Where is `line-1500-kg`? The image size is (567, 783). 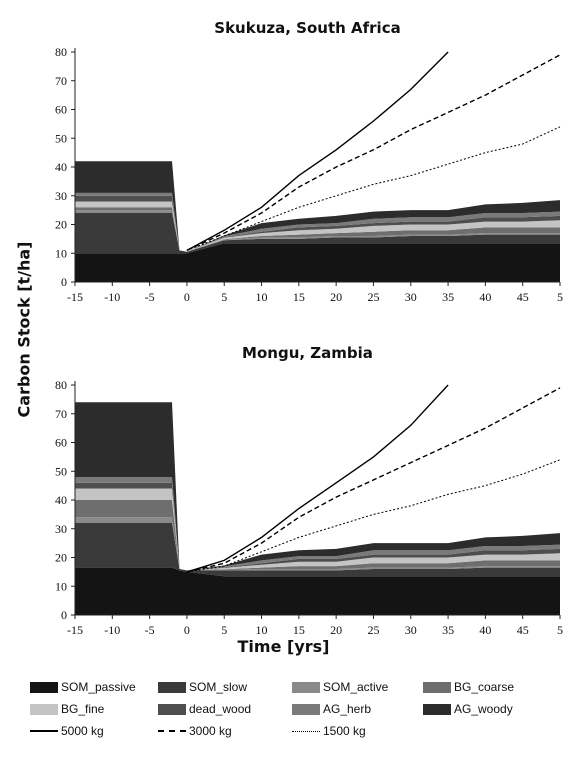 line-1500-kg is located at coordinates (373, 516).